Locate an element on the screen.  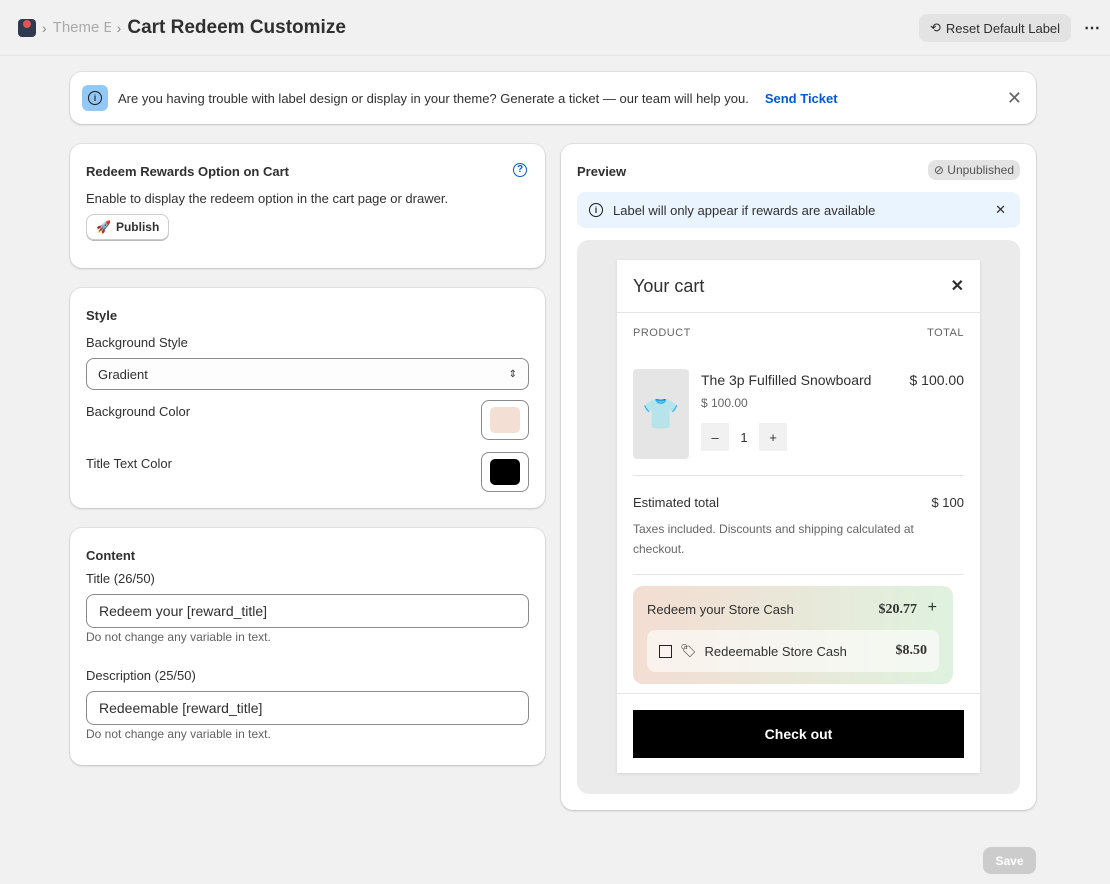
background-style-label: Background Style is located at coordinates (137, 342).